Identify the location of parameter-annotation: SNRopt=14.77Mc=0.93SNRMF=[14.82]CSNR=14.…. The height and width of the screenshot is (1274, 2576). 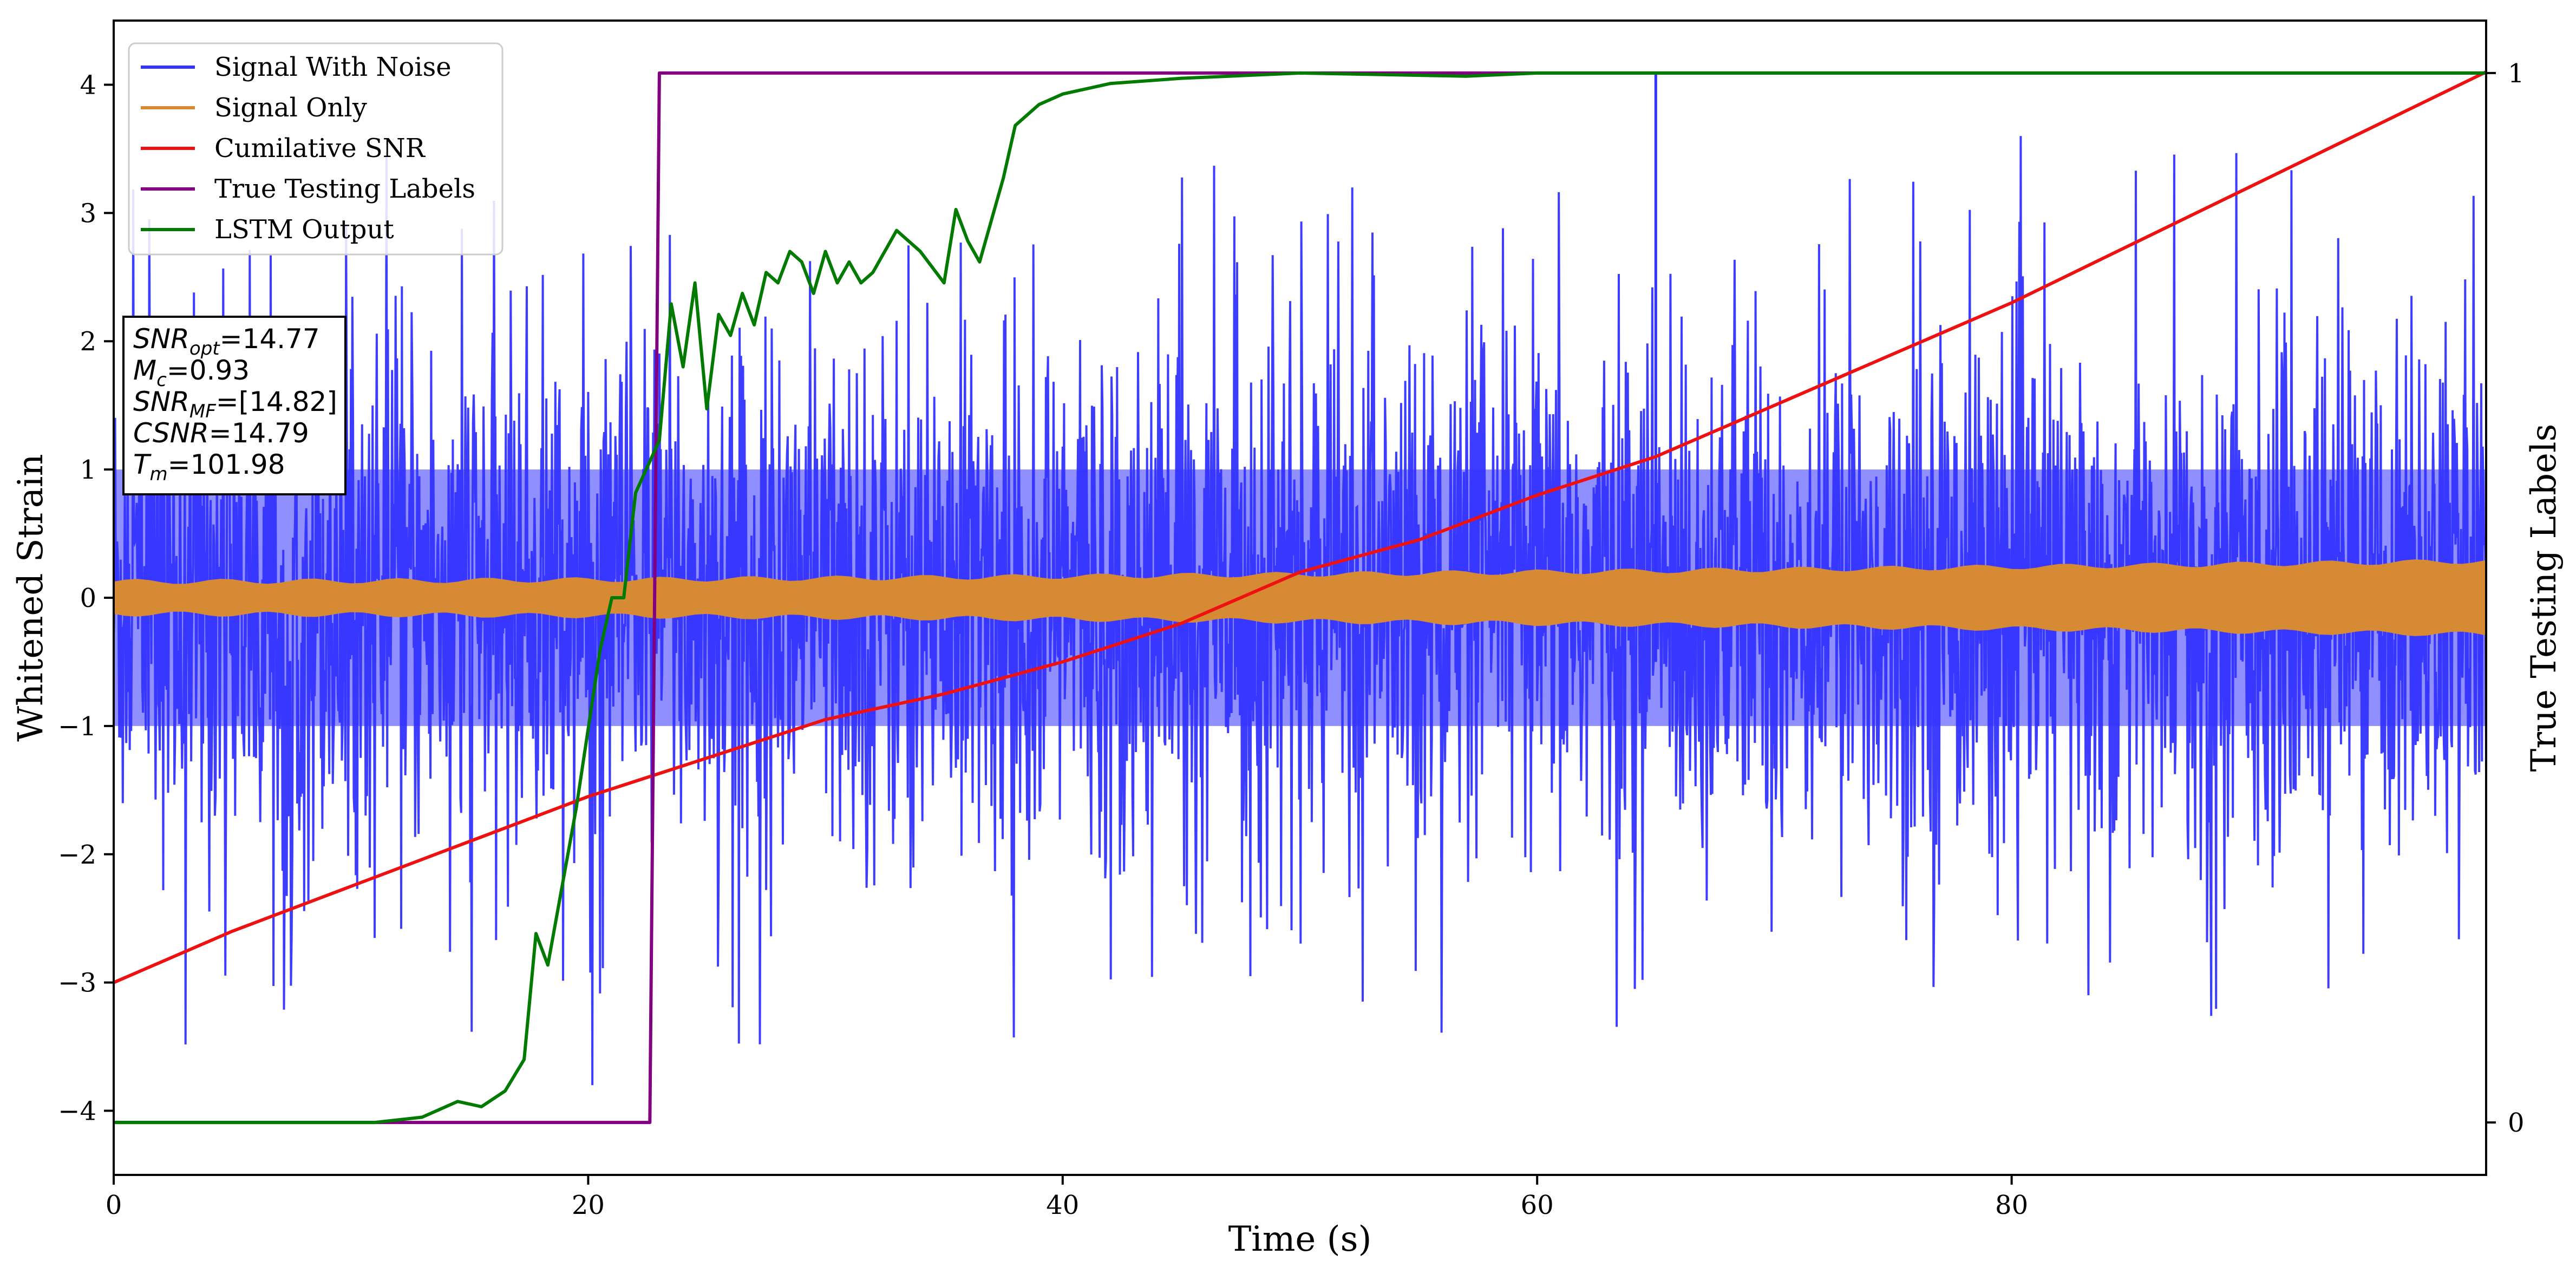
(234, 405).